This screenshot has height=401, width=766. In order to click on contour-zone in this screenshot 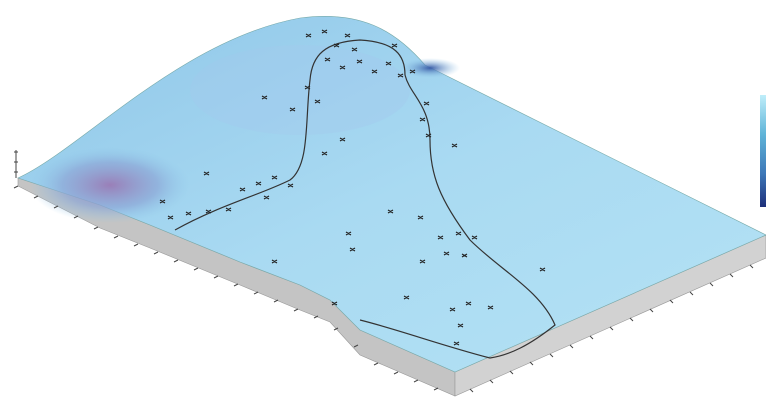, I will do `click(300, 90)`.